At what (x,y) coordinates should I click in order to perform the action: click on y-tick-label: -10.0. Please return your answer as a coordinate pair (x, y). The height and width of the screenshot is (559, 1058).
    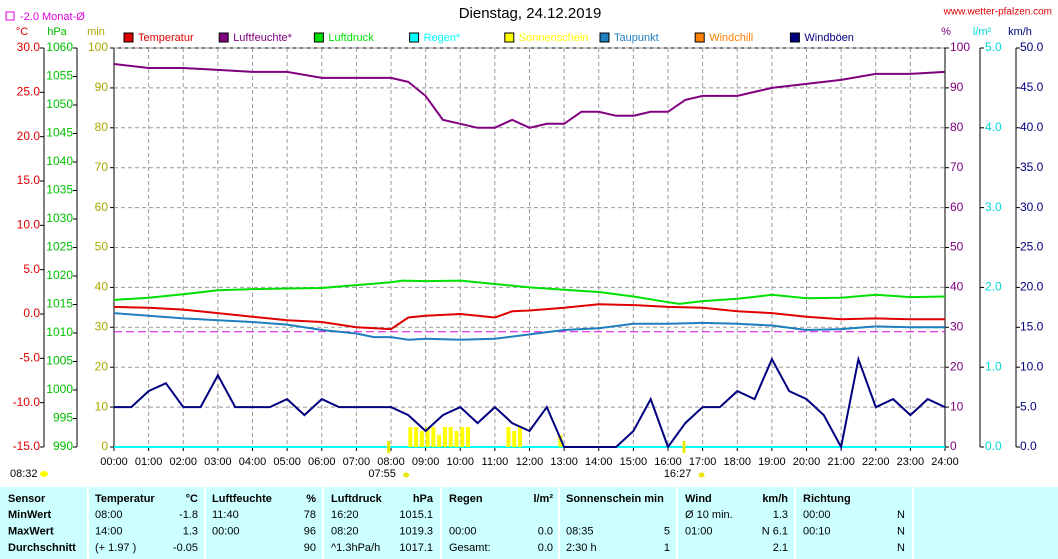
    Looking at the image, I should click on (27, 402).